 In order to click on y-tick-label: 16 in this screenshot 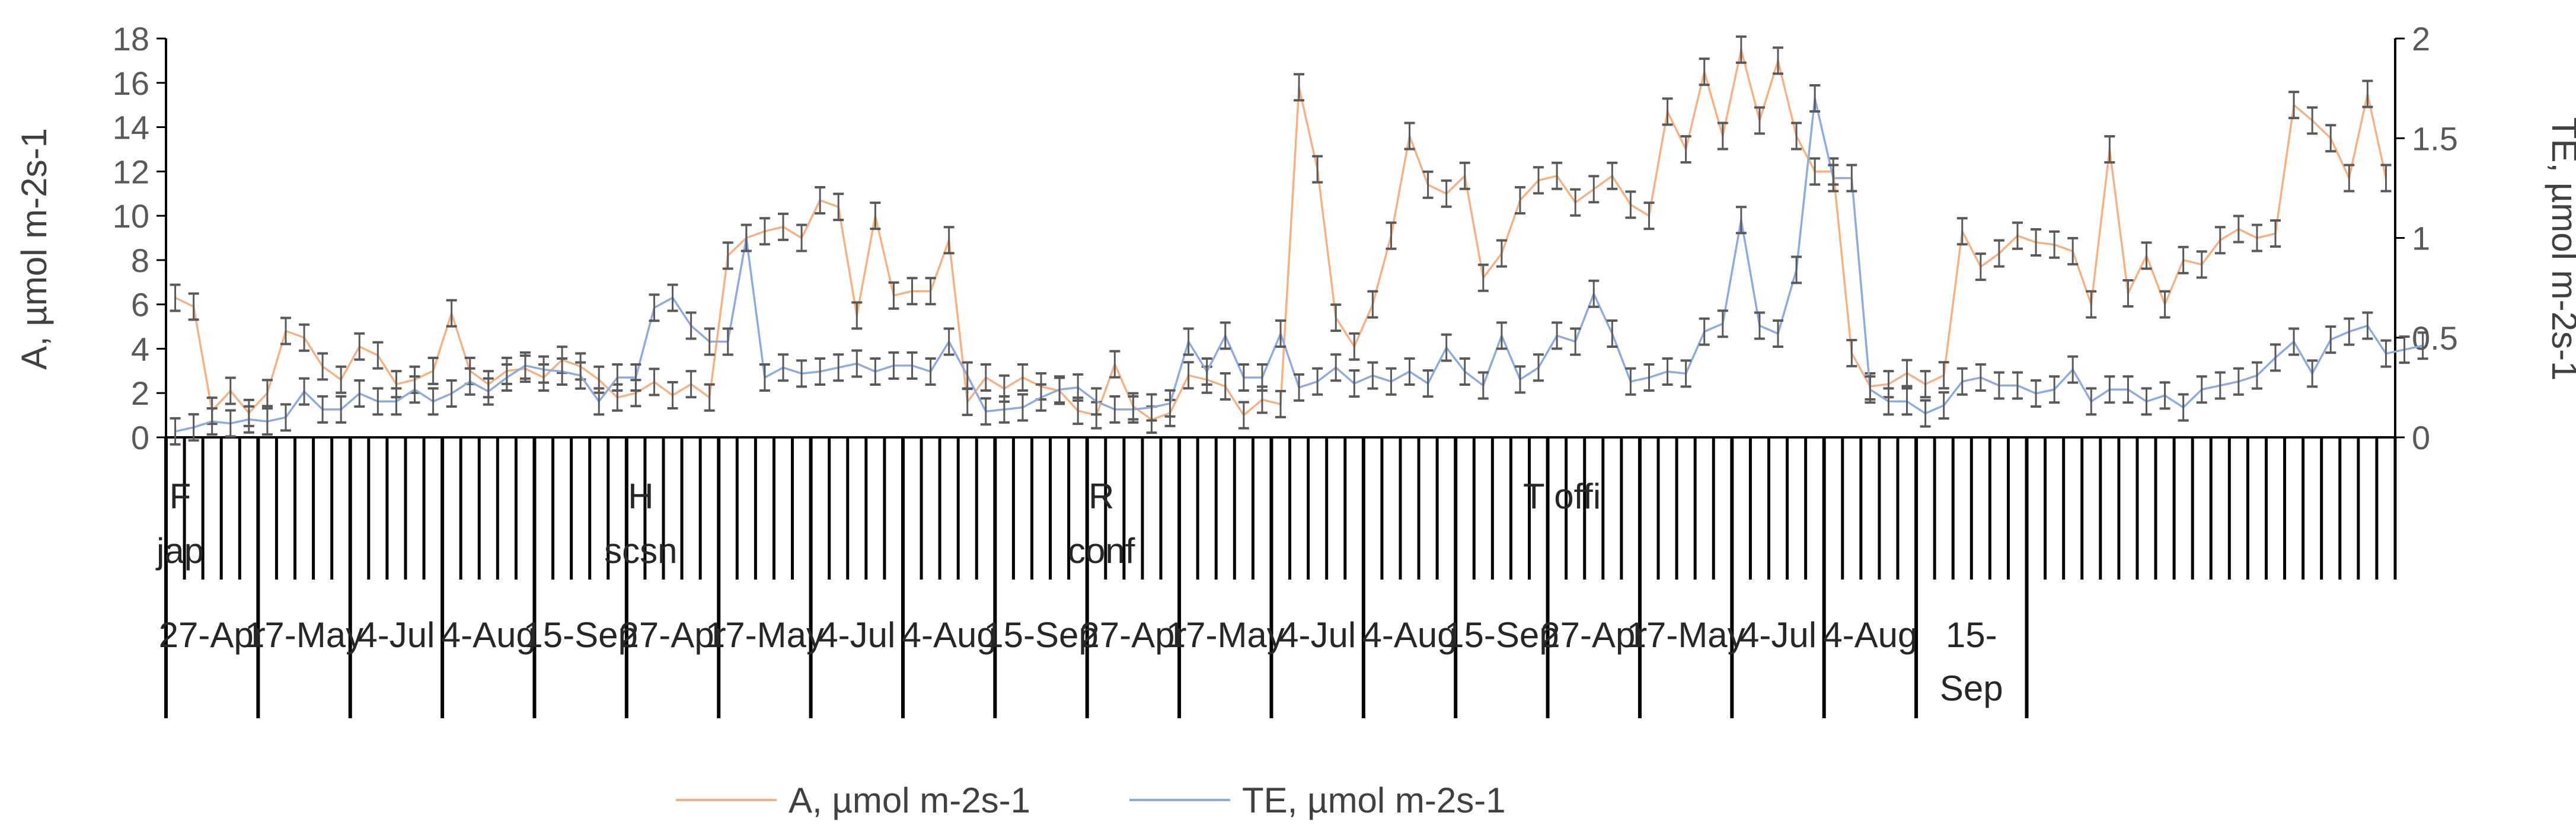, I will do `click(131, 83)`.